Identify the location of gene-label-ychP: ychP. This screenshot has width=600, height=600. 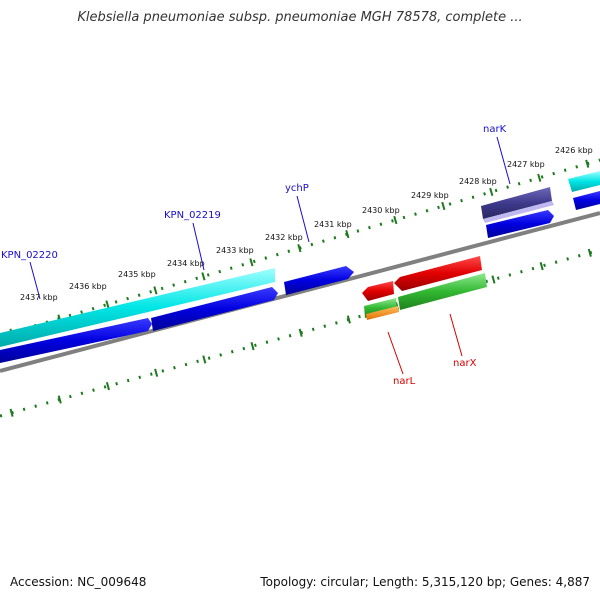
(297, 188).